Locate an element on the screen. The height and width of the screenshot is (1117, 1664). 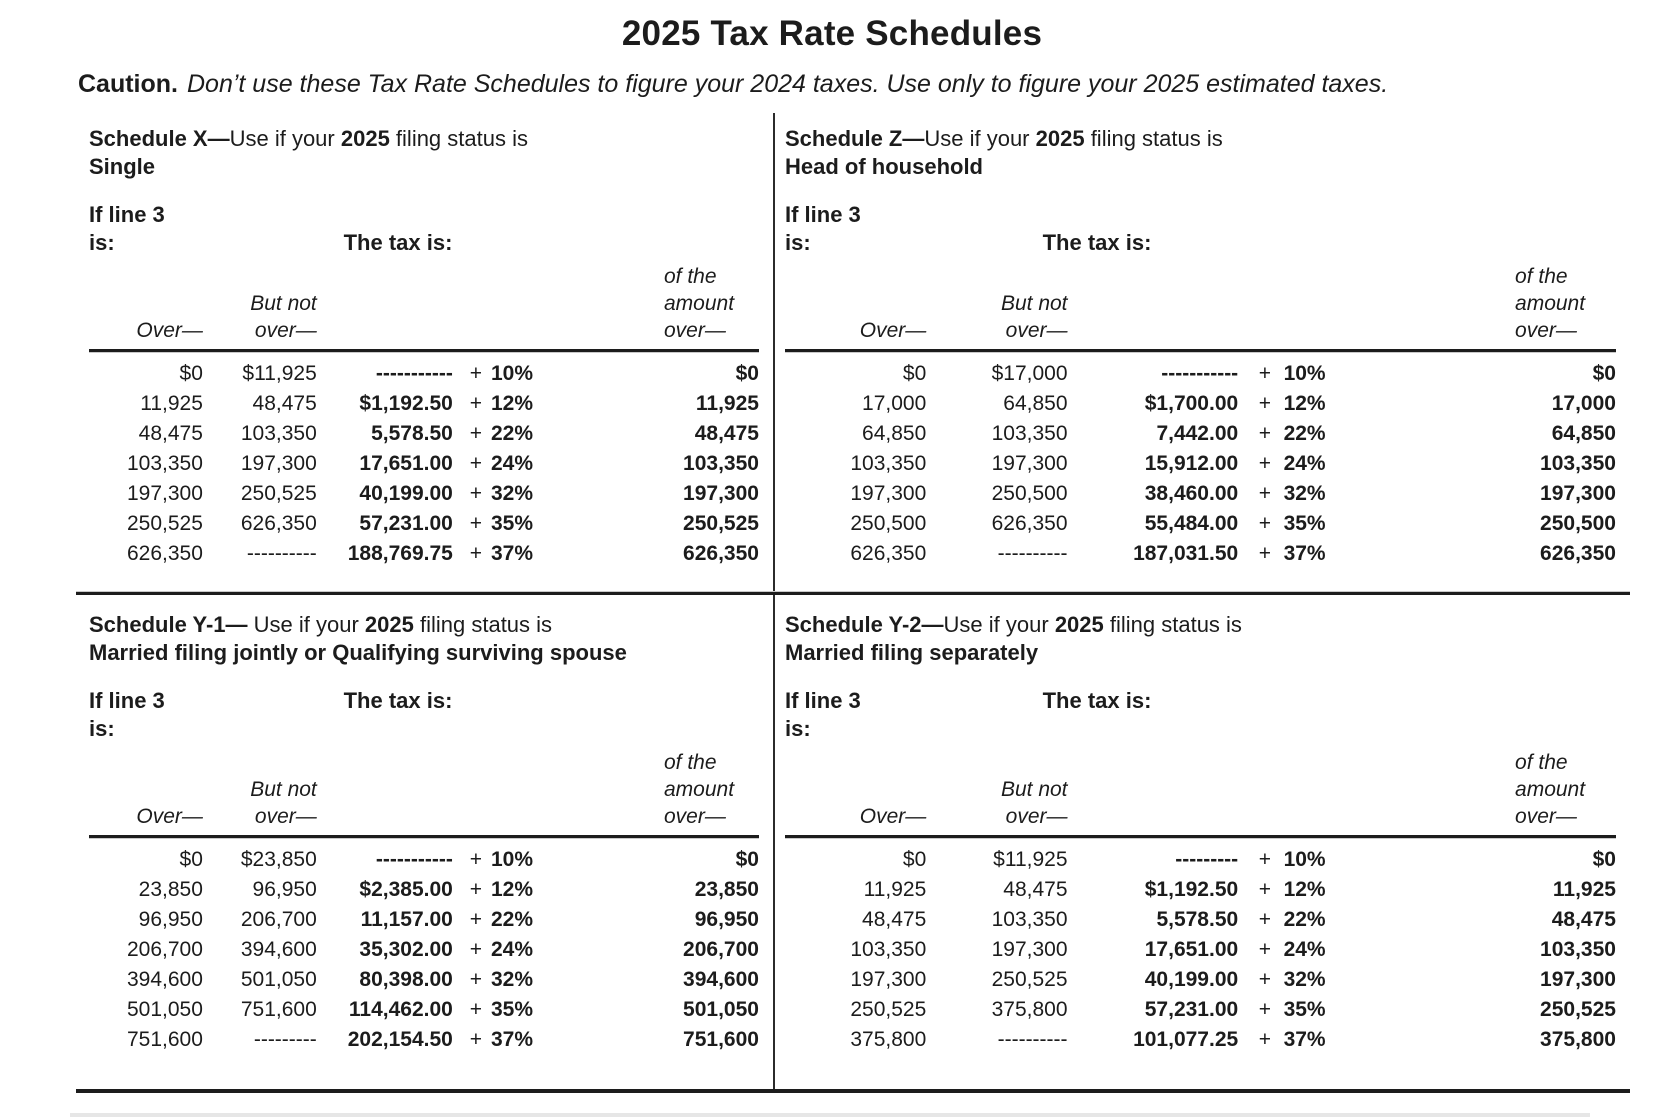
bracket-row: 64,850 103,350 7,442.00 + 22% 64,850 is located at coordinates (1200, 434).